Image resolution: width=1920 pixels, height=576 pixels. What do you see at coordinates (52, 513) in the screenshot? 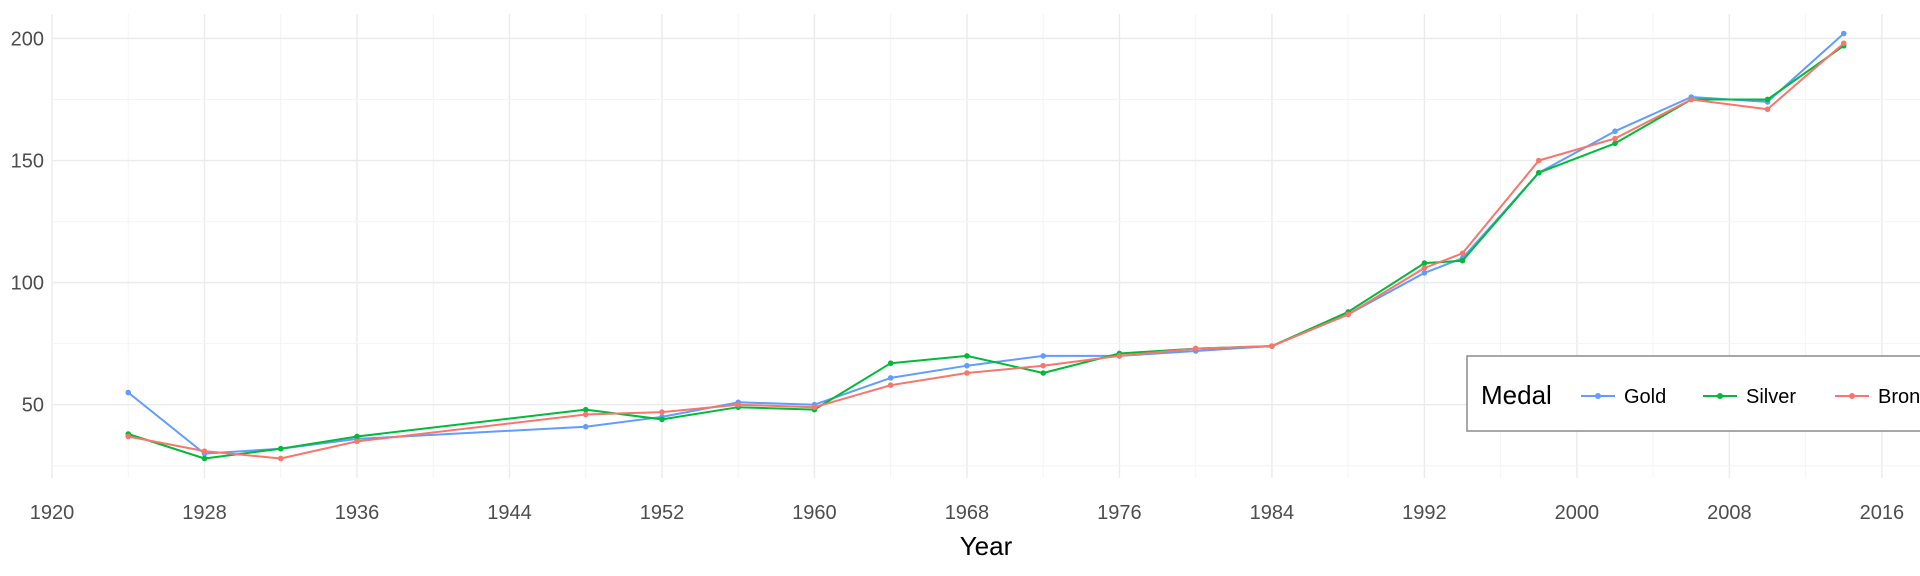
I see `x-tick-label: 1920` at bounding box center [52, 513].